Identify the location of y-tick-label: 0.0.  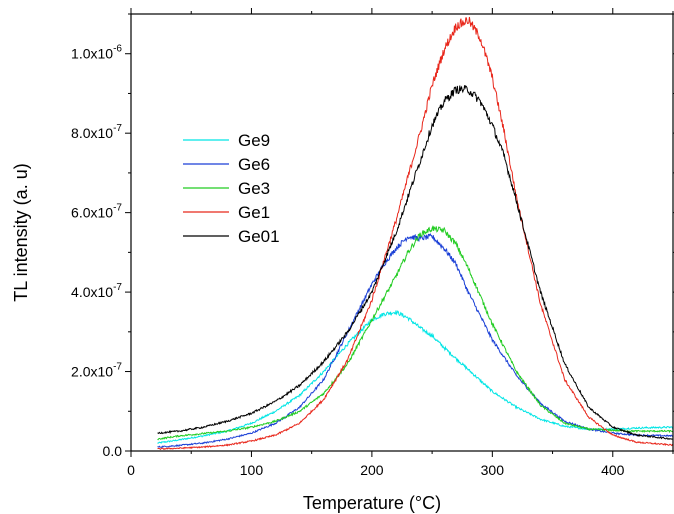
(113, 451).